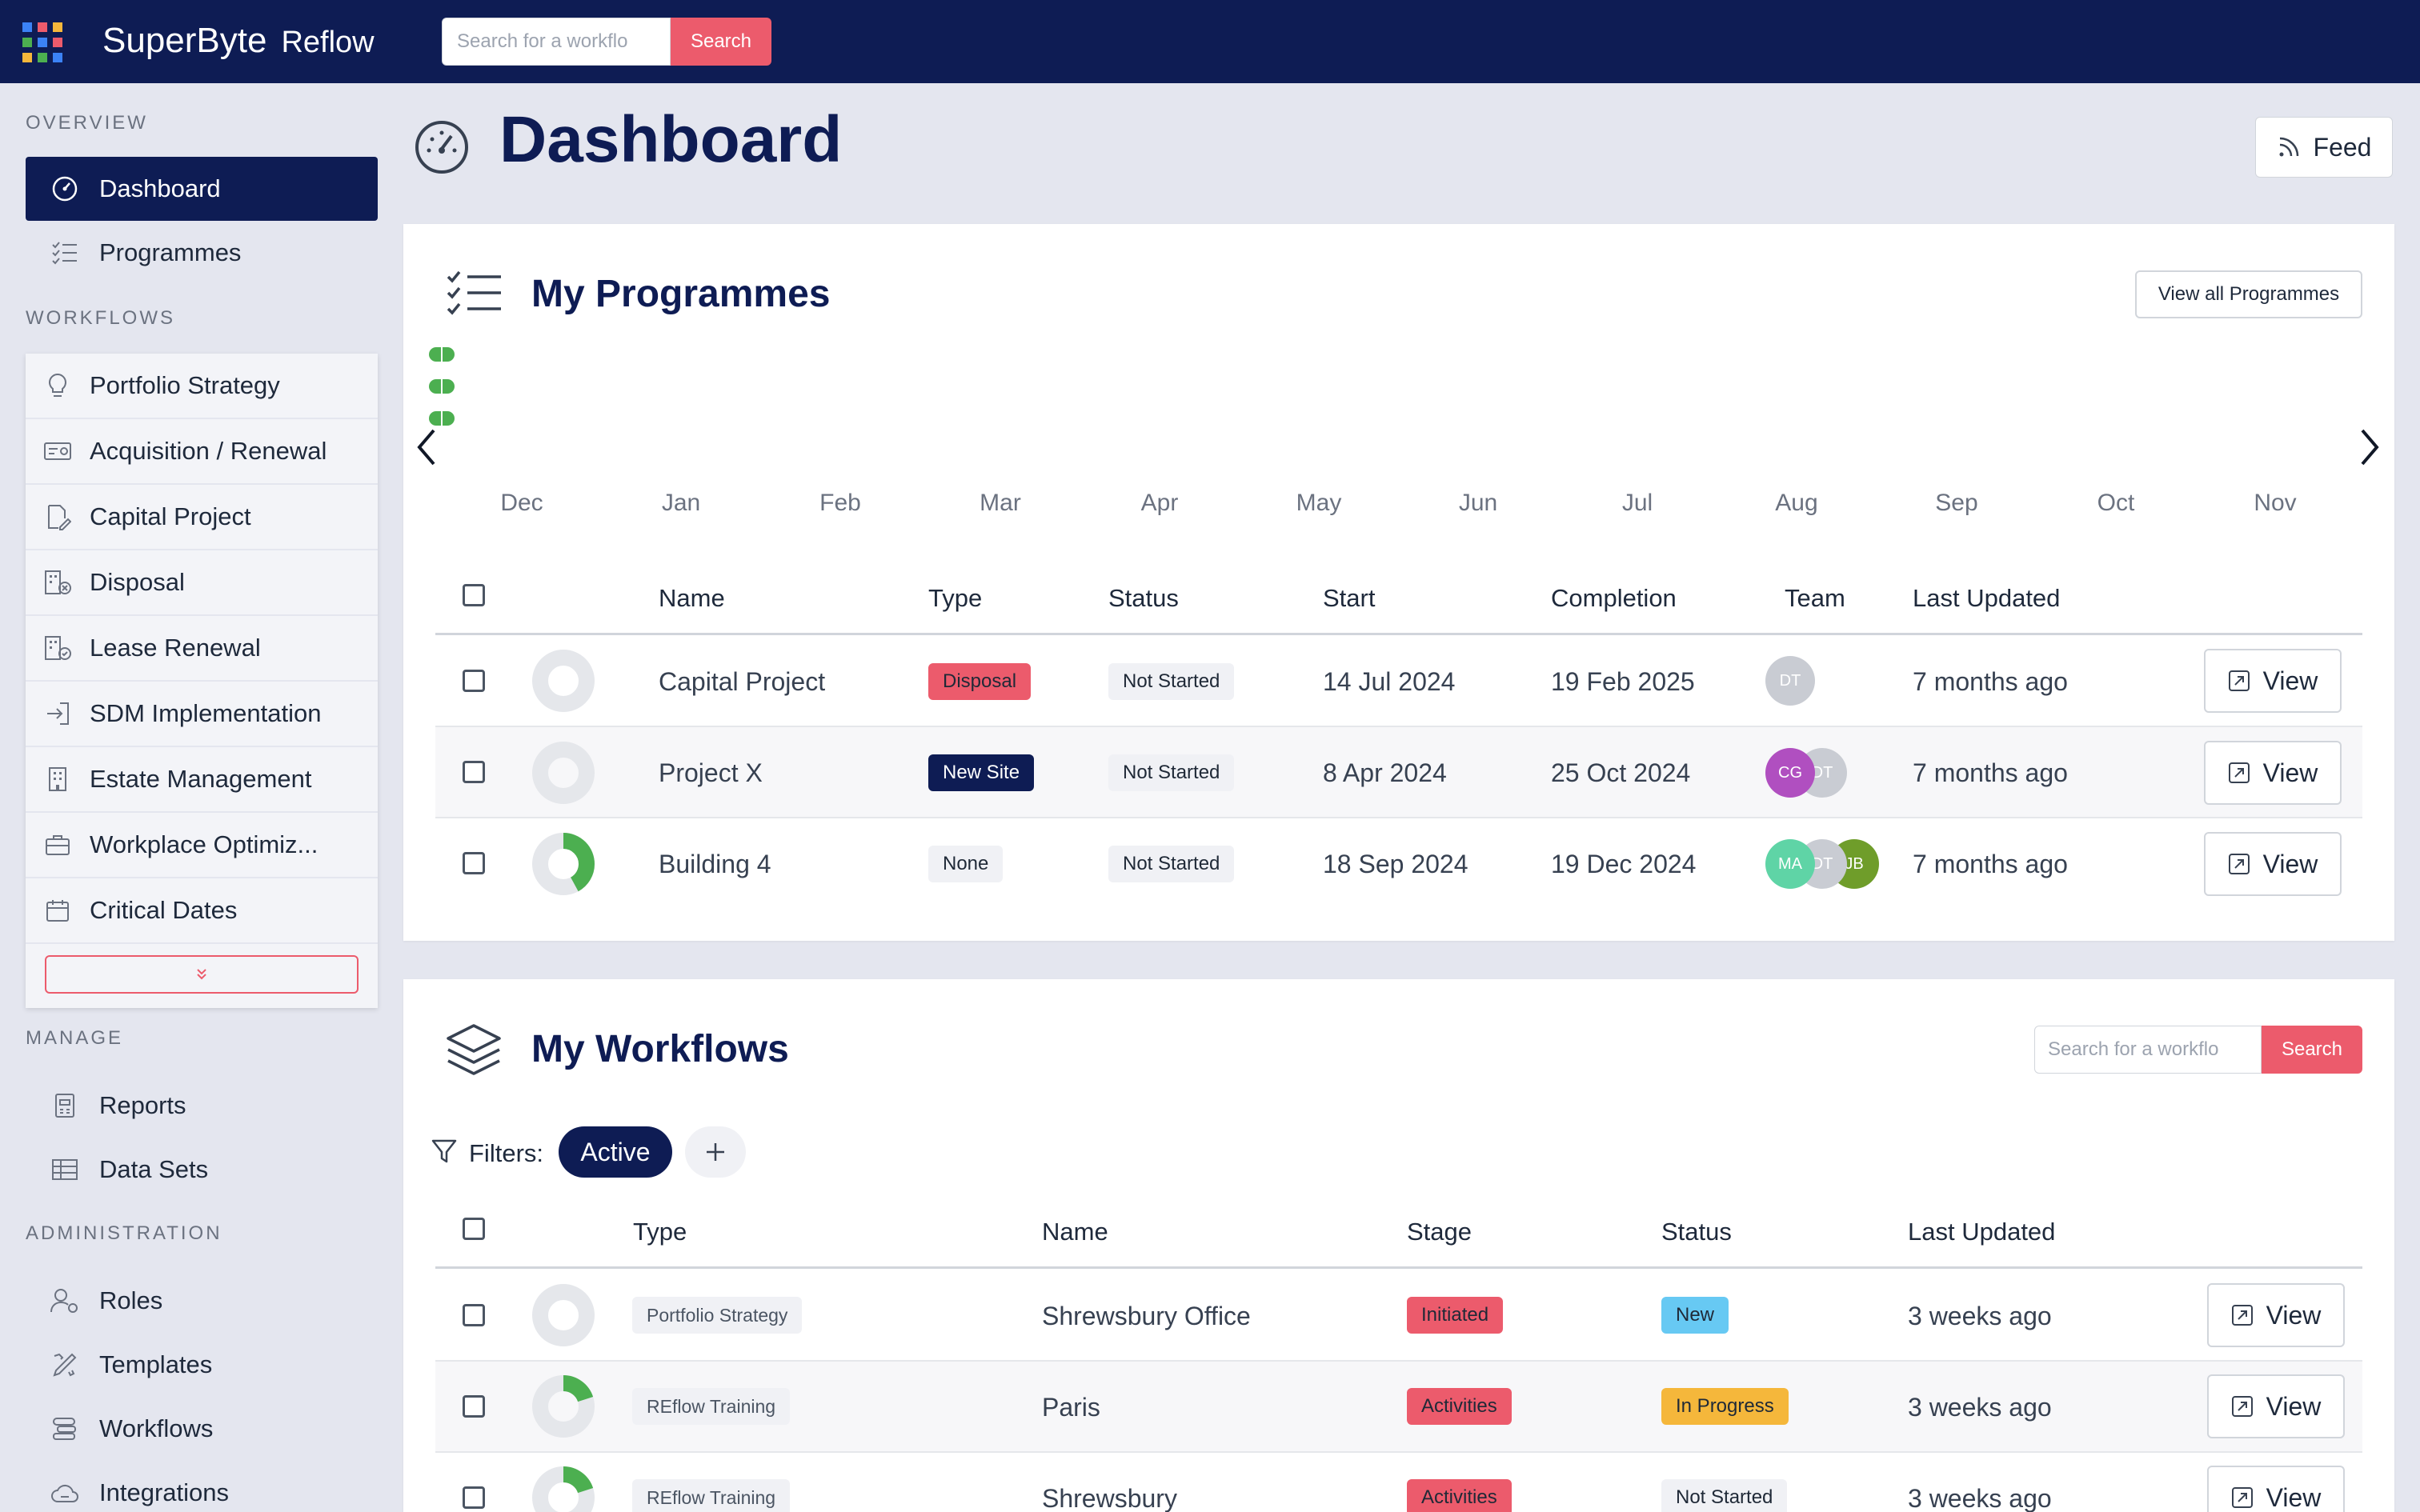  I want to click on programmes-title: My Programmes, so click(681, 294).